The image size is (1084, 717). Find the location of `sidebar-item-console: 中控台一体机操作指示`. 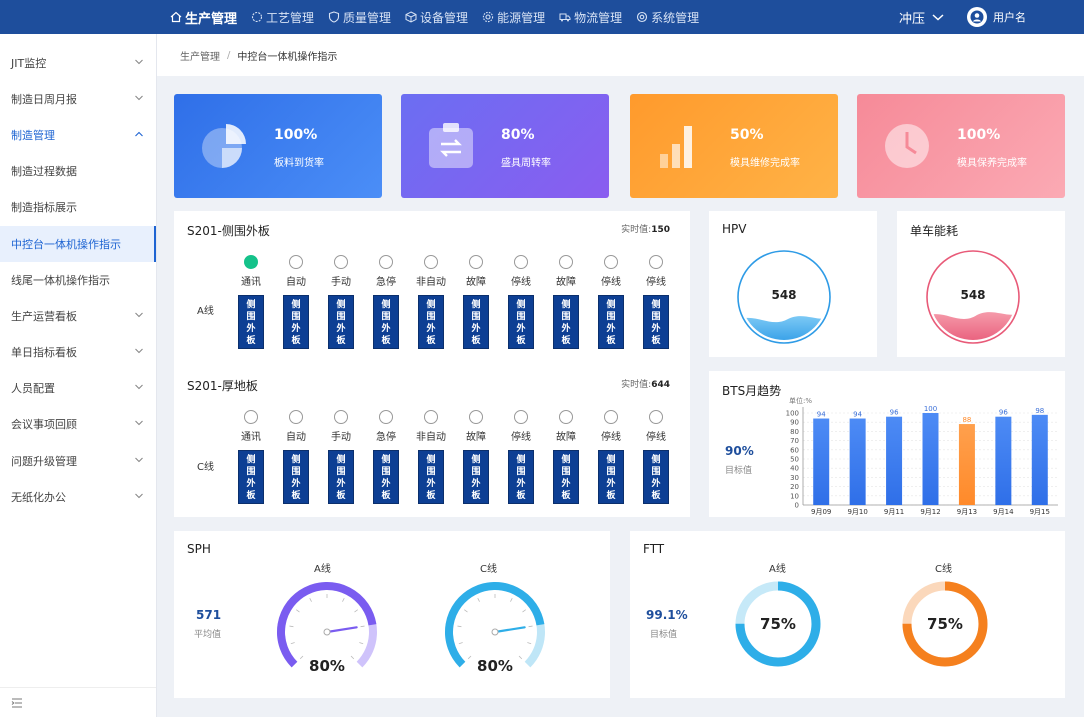

sidebar-item-console: 中控台一体机操作指示 is located at coordinates (78, 244).